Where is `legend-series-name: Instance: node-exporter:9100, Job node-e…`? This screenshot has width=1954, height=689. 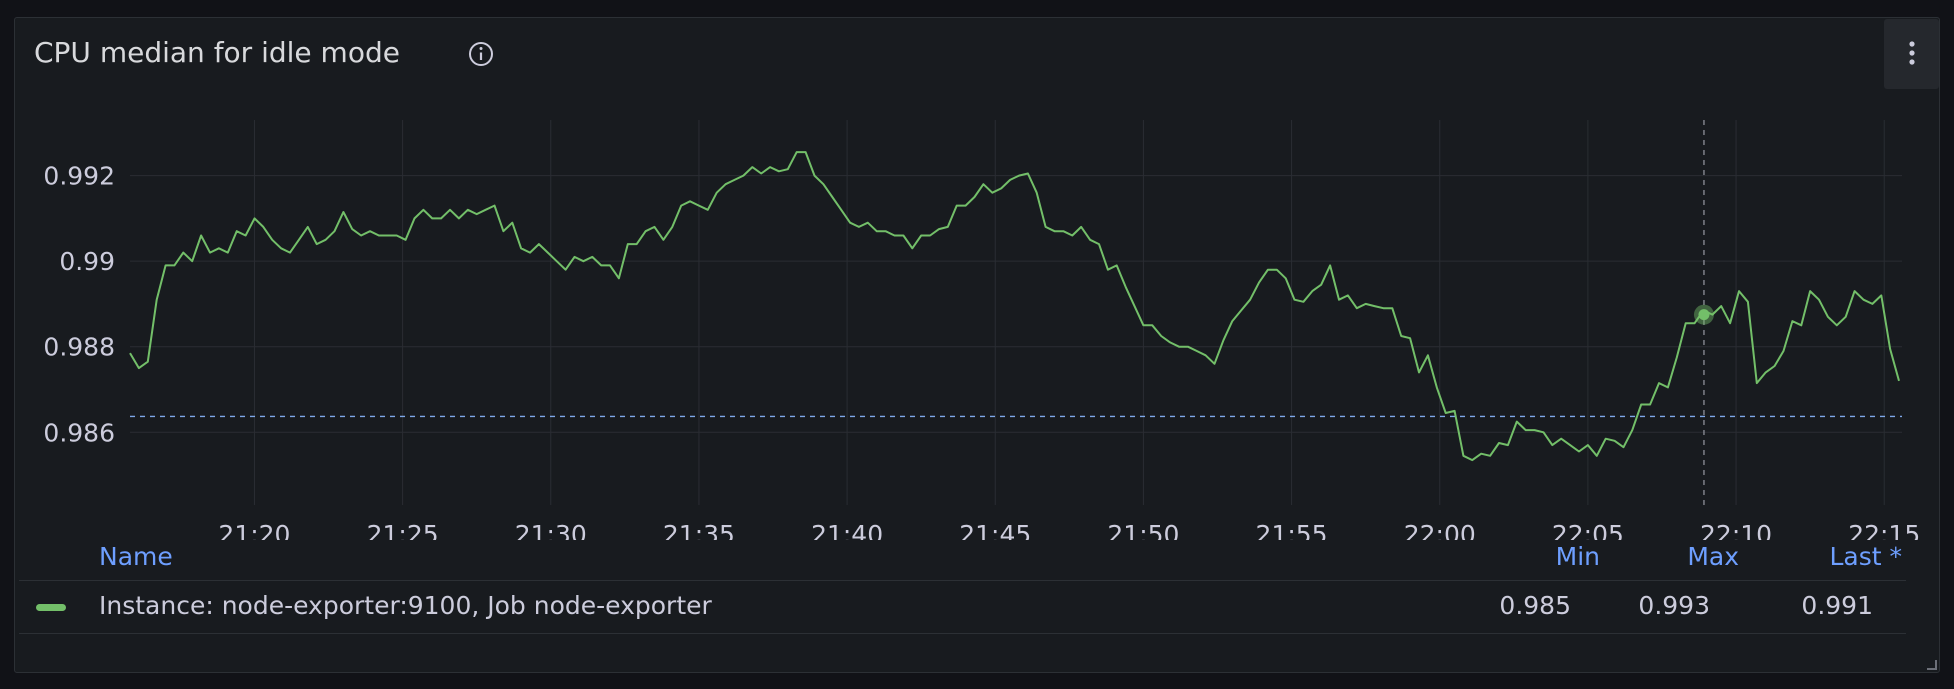
legend-series-name: Instance: node-exporter:9100, Job node-e… is located at coordinates (405, 605).